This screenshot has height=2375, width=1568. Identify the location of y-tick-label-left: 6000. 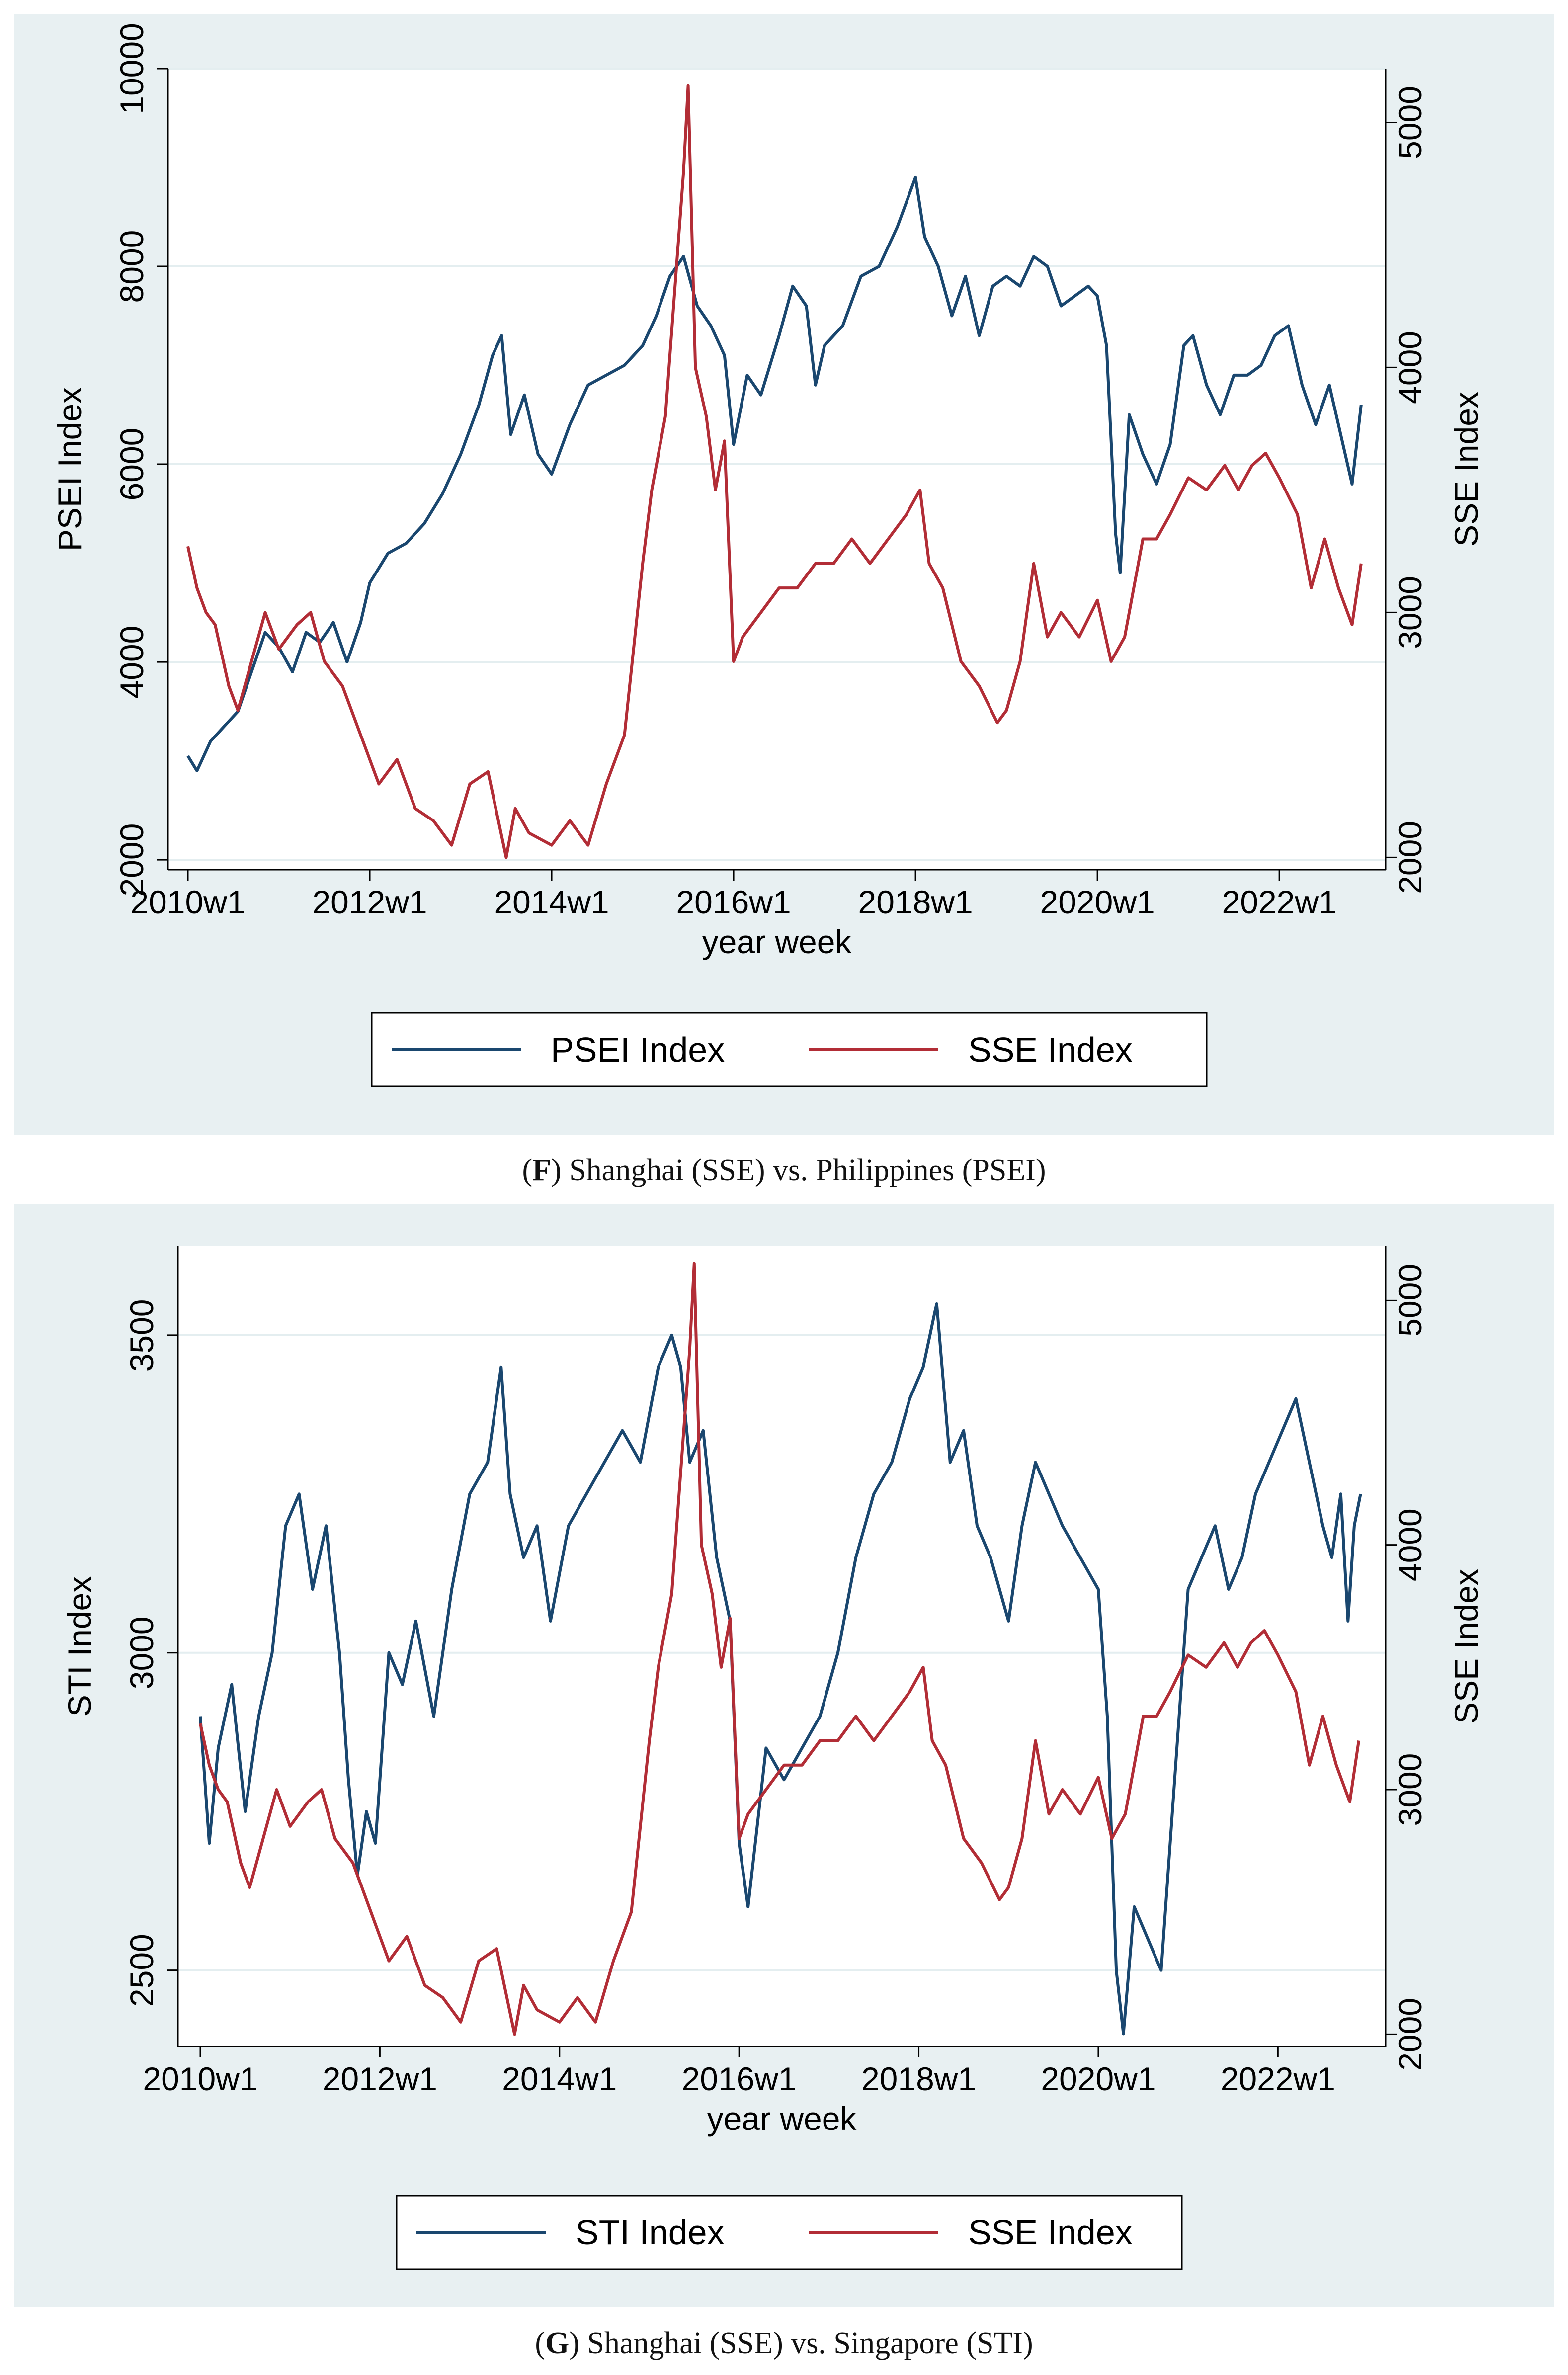
(131, 465).